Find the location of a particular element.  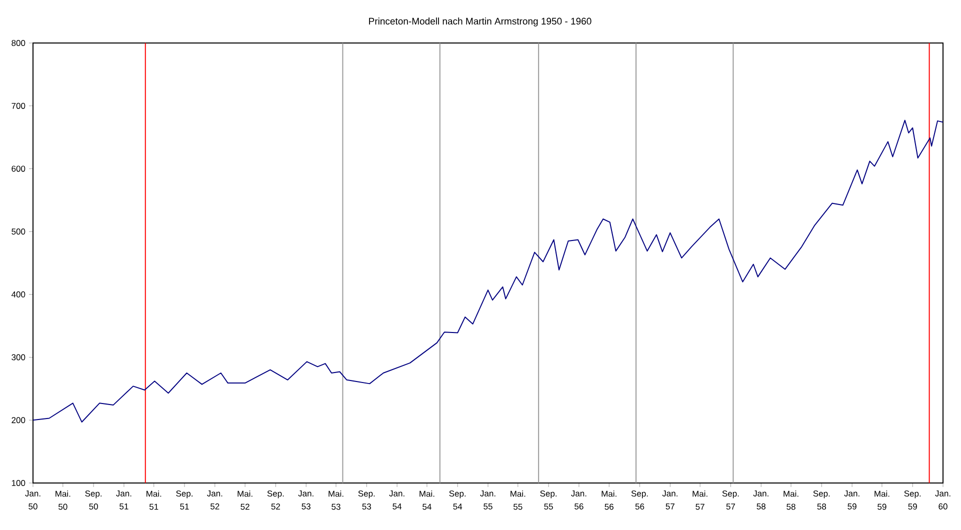

x-tick-label: Sep. 56 is located at coordinates (639, 500).